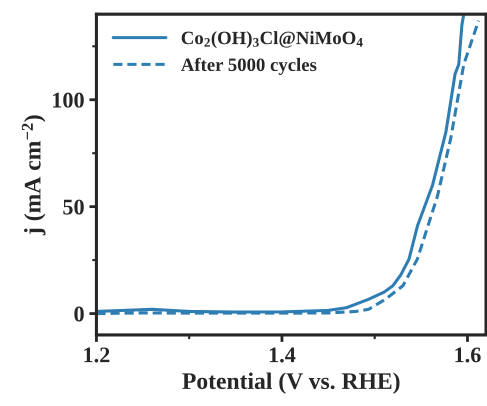  What do you see at coordinates (272, 39) in the screenshot?
I see `legend-label: Co$_{2}$(OH)$_{3}$Cl@NiMoO$_{4}$` at bounding box center [272, 39].